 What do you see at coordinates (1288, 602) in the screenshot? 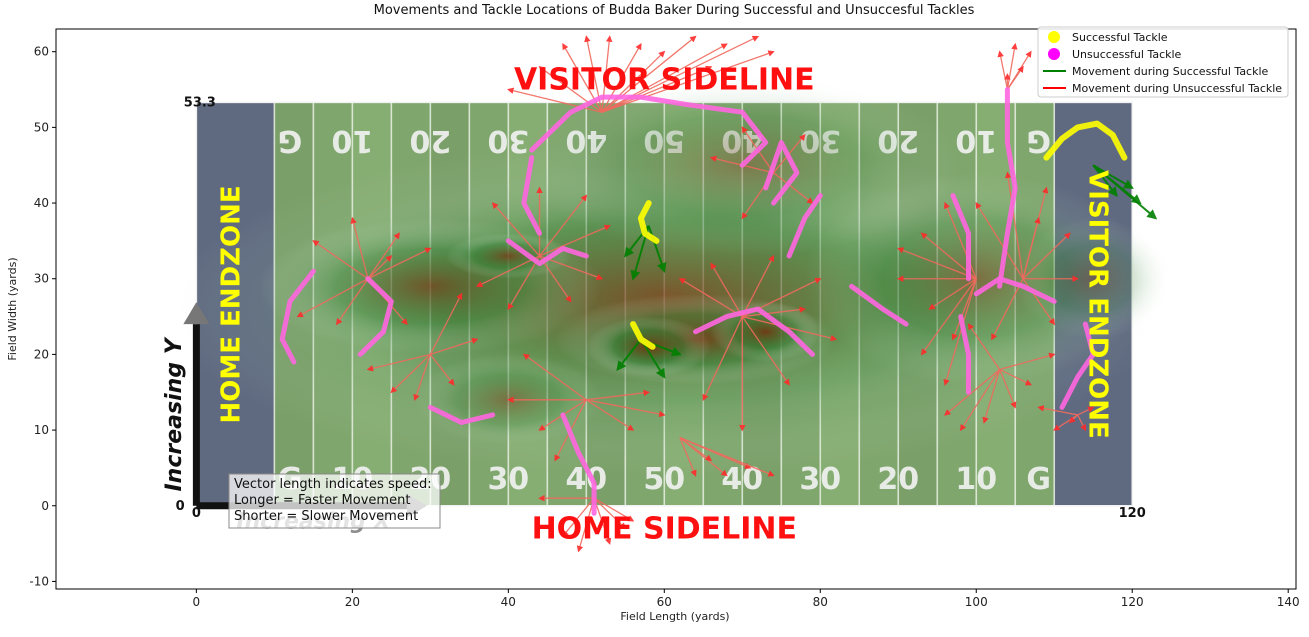
I see `x-tick-label: 140` at bounding box center [1288, 602].